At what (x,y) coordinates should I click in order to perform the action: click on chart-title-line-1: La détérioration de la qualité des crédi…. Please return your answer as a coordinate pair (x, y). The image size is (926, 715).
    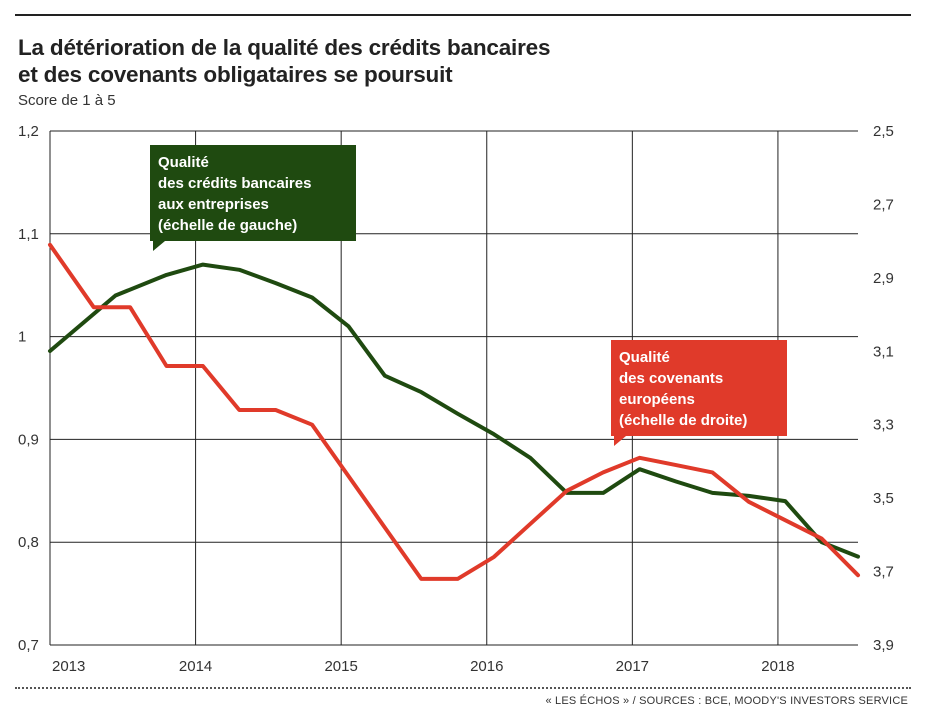
    Looking at the image, I should click on (284, 47).